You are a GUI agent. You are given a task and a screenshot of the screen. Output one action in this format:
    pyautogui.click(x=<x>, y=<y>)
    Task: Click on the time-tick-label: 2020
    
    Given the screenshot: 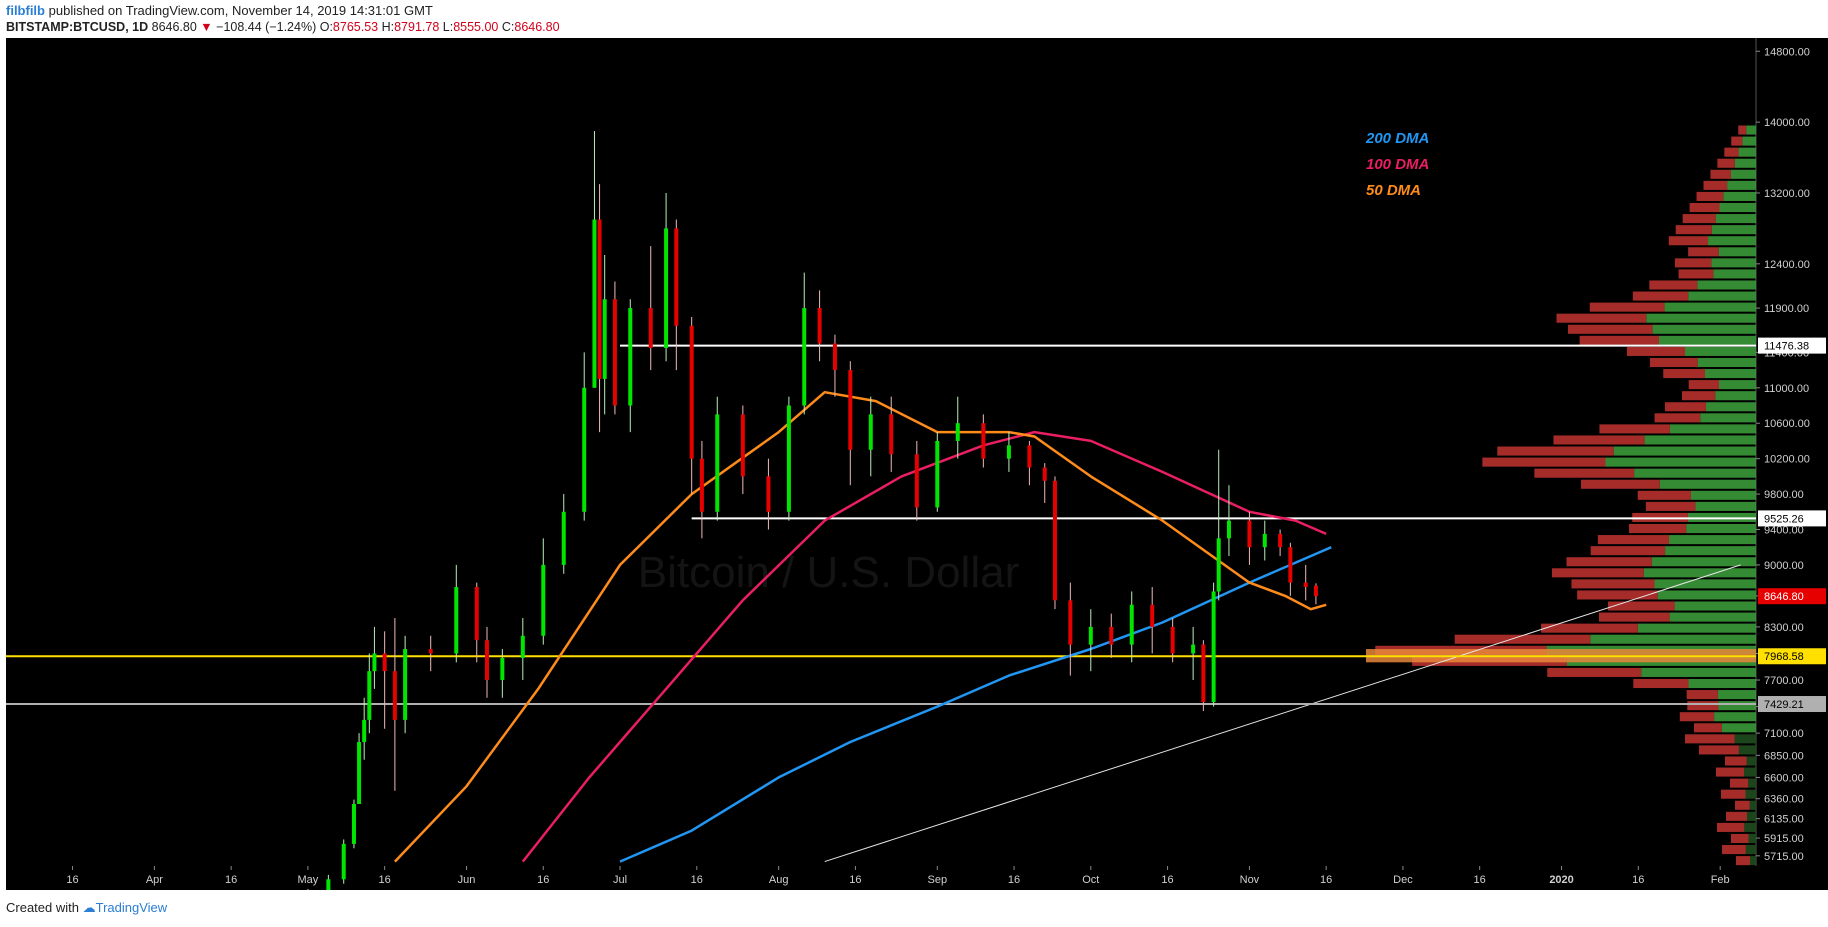 What is the action you would take?
    pyautogui.click(x=1561, y=880)
    